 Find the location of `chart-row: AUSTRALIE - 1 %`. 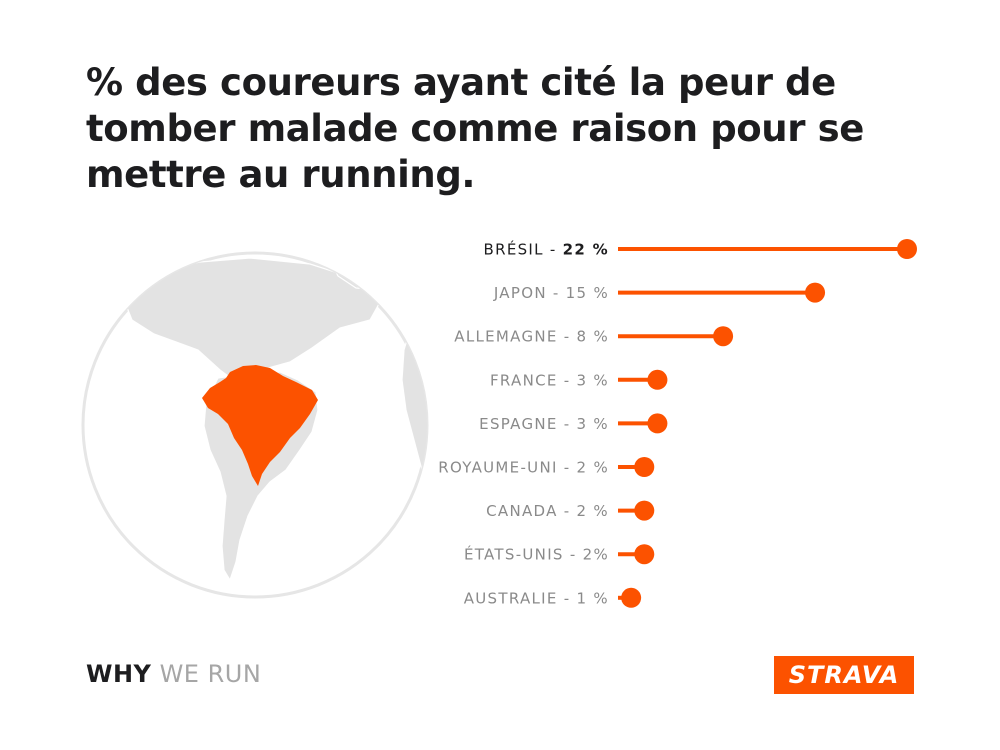

chart-row: AUSTRALIE - 1 % is located at coordinates (553, 597).